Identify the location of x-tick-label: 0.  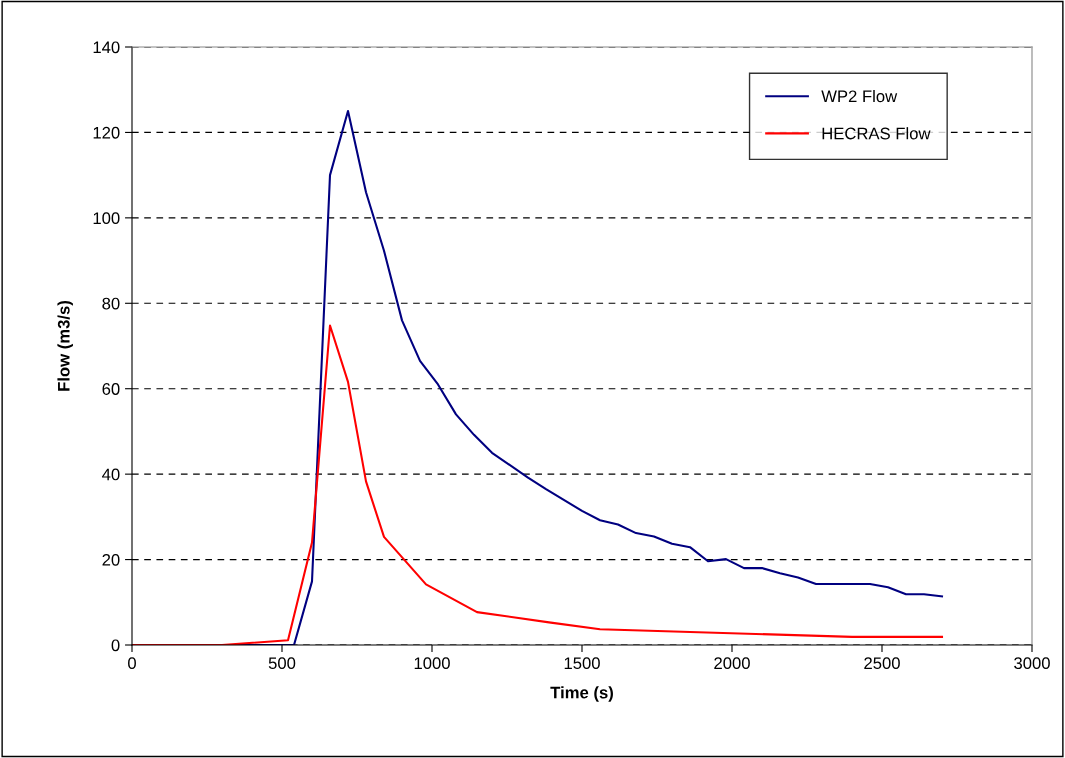
(132, 663).